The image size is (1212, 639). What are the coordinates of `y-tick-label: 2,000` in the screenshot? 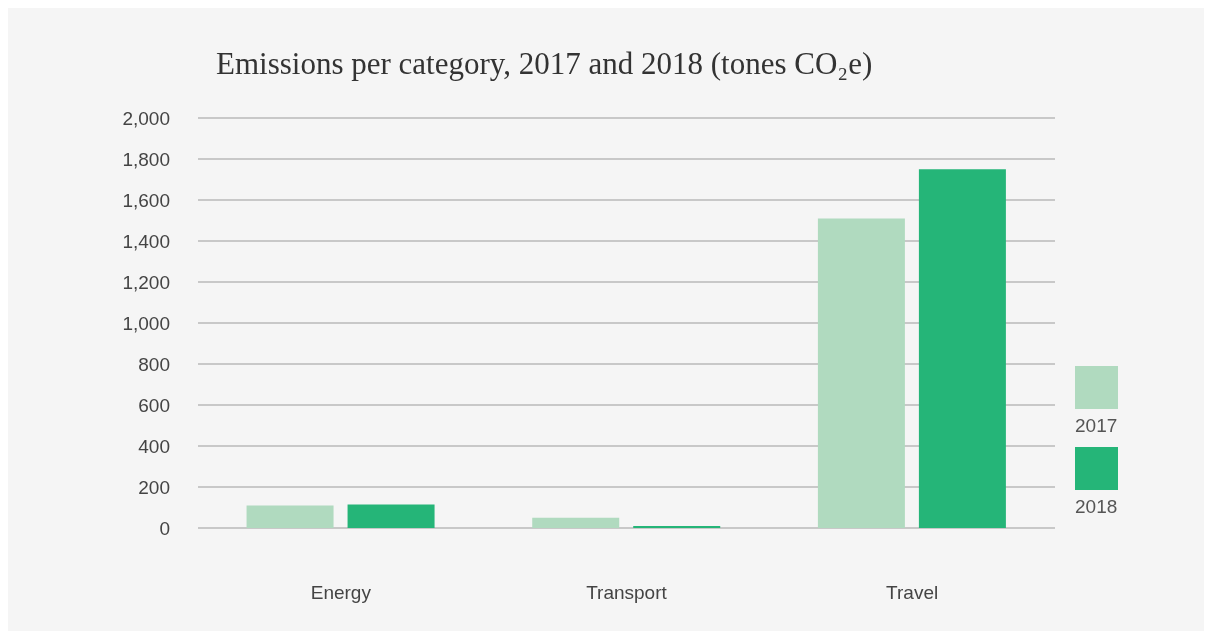 It's located at (146, 118).